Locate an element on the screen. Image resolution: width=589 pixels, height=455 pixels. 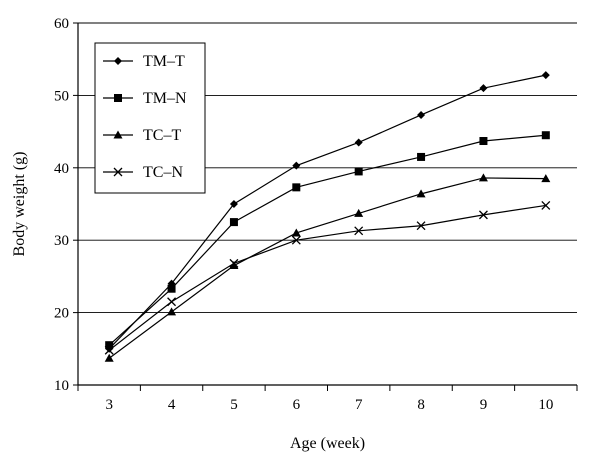
point-tc-t-x10 is located at coordinates (546, 178).